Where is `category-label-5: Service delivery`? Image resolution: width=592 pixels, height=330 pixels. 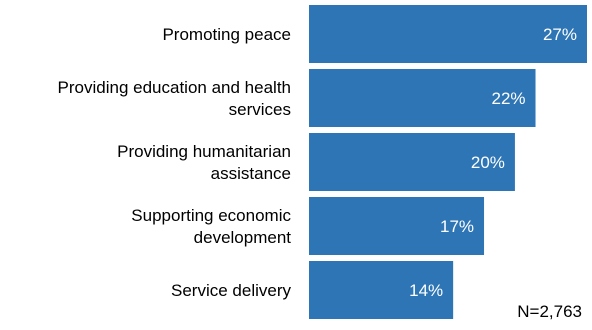 category-label-5: Service delivery is located at coordinates (231, 290).